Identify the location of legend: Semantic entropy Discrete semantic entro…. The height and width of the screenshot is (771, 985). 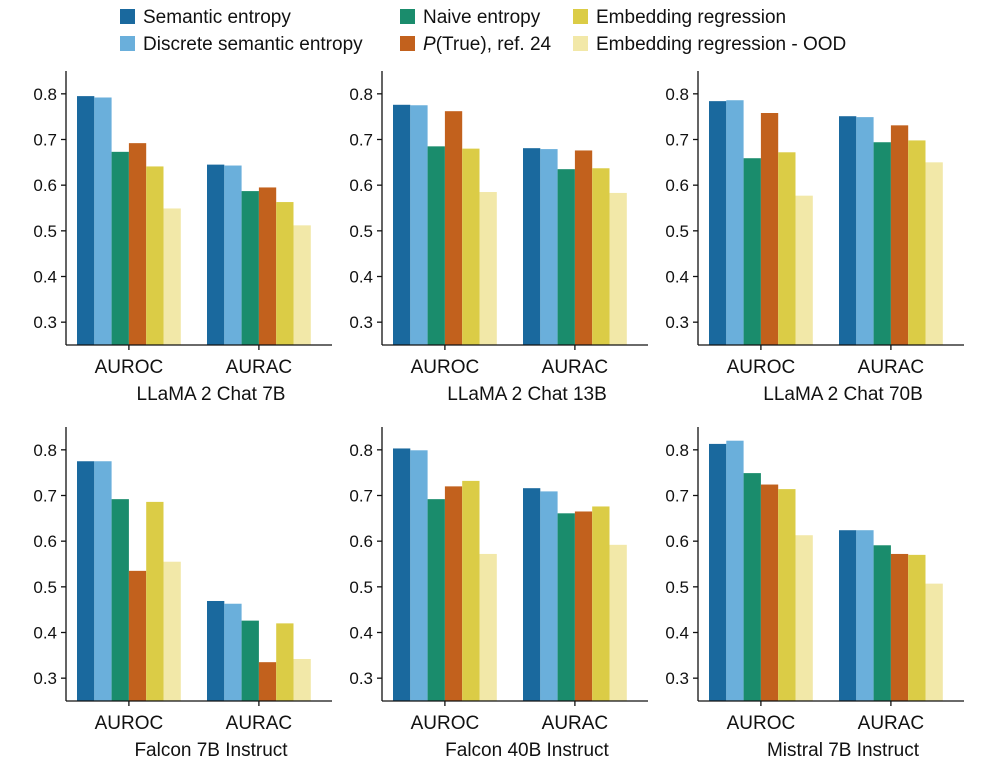
(483, 31).